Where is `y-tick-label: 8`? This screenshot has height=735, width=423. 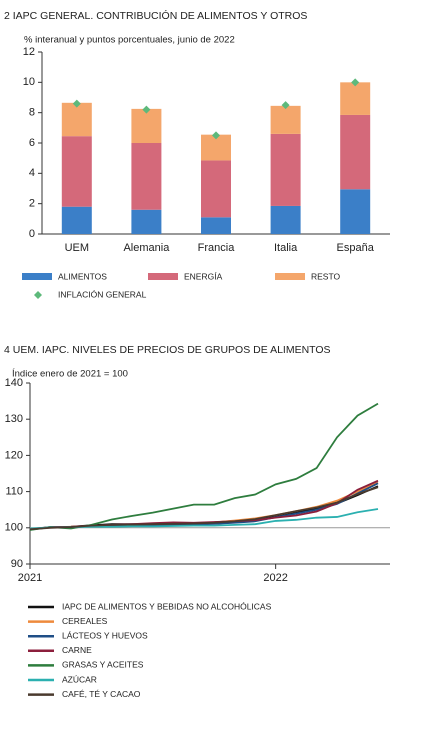
y-tick-label: 8 is located at coordinates (32, 113).